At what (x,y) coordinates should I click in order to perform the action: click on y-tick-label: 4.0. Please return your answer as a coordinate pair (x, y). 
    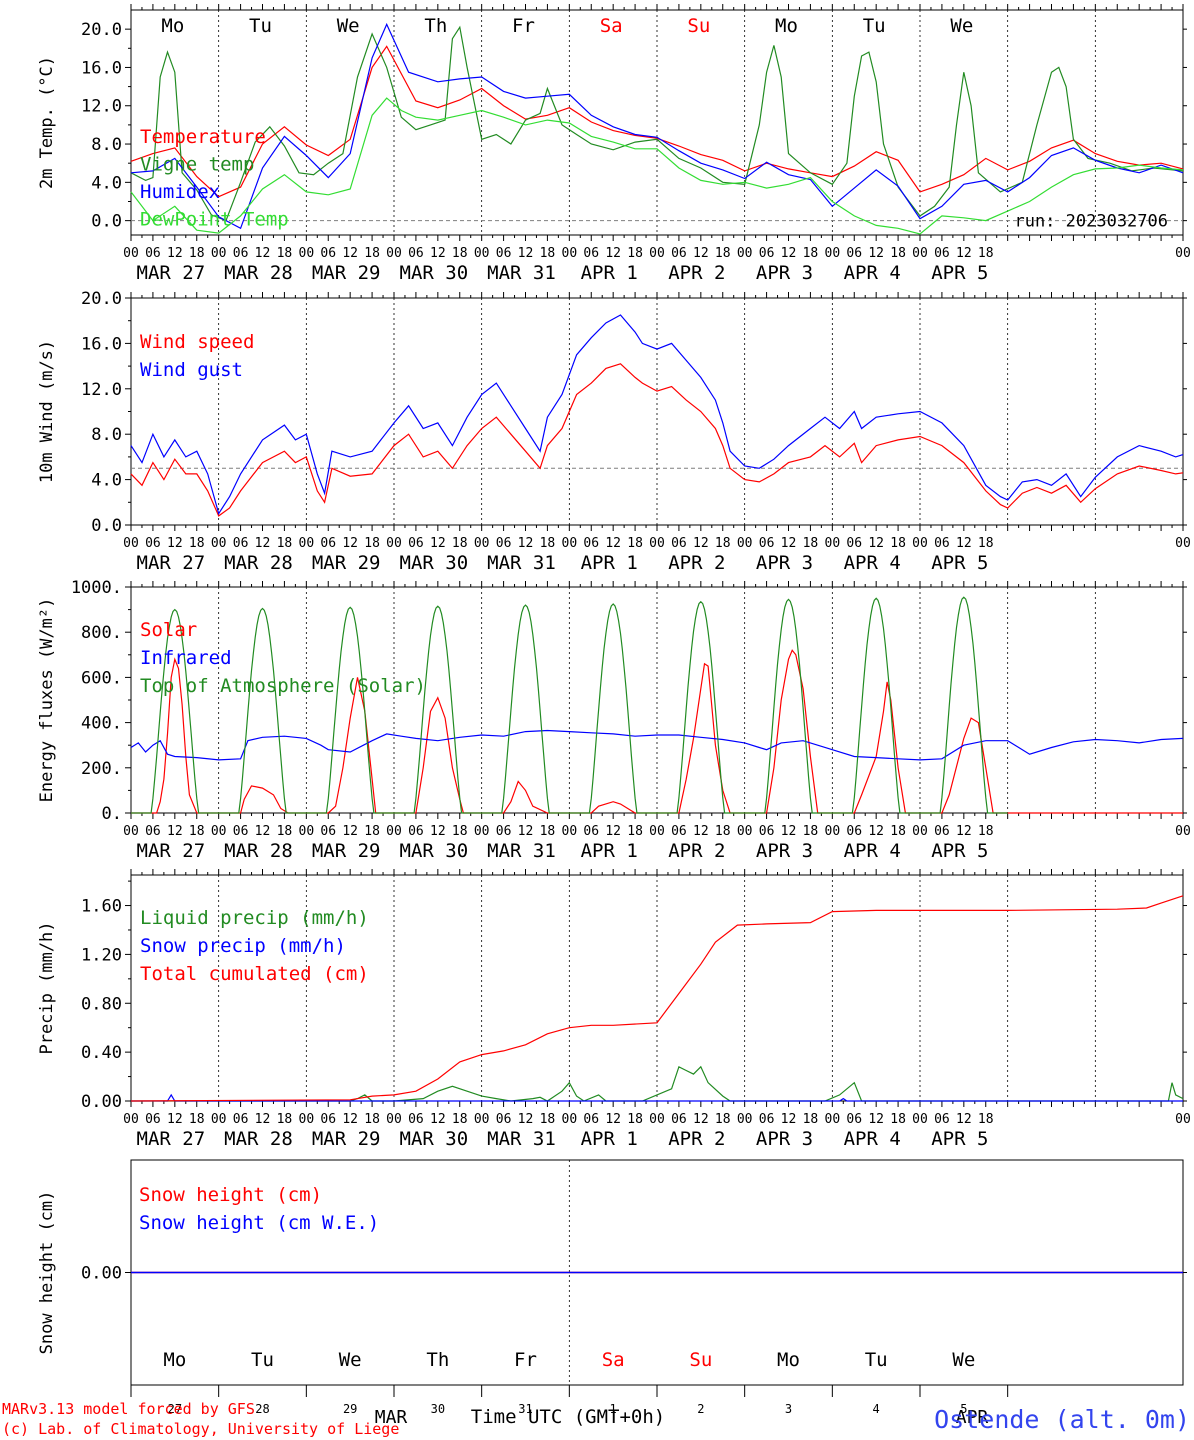
    Looking at the image, I should click on (106, 481).